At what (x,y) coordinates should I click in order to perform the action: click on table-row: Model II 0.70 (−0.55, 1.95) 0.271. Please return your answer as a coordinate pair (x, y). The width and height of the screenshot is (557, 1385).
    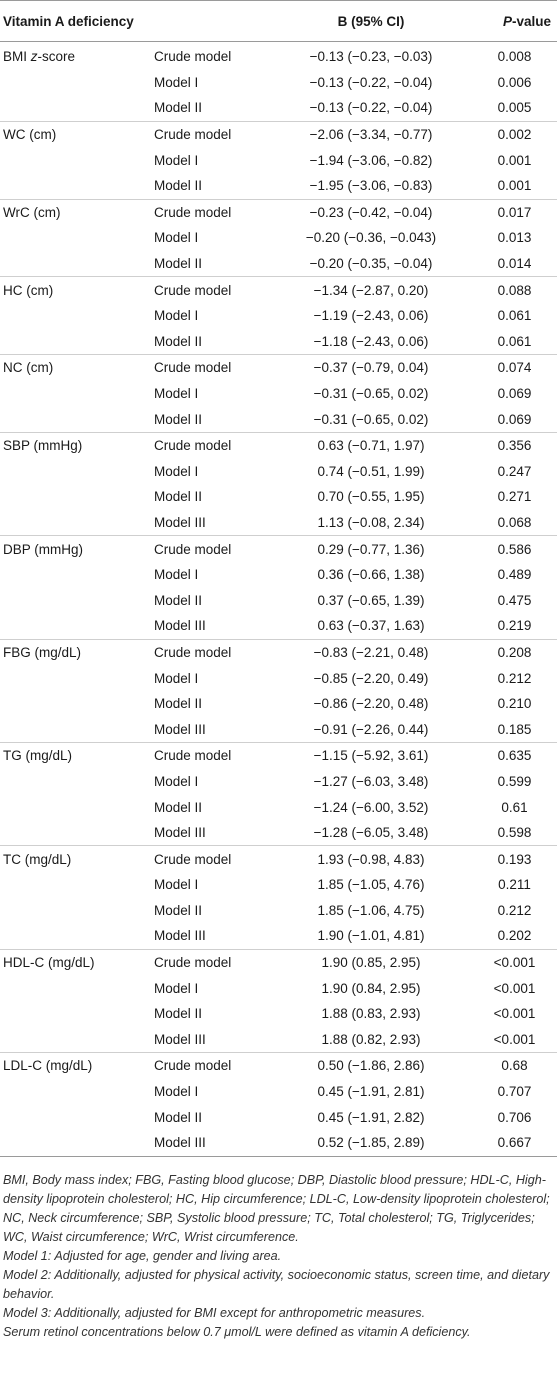
    Looking at the image, I should click on (278, 497).